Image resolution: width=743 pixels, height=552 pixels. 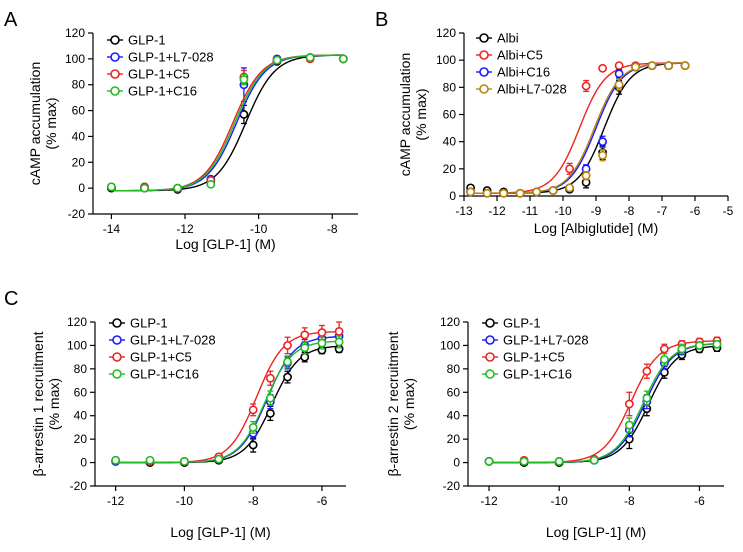 What do you see at coordinates (147, 40) in the screenshot?
I see `legend-label: GLP-1` at bounding box center [147, 40].